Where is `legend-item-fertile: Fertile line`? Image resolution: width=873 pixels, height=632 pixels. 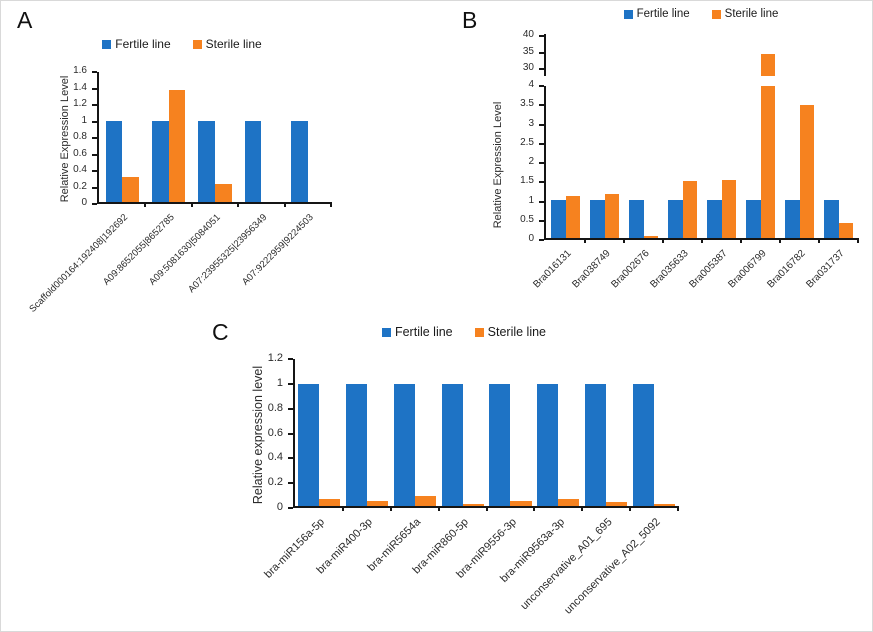
legend-item-fertile: Fertile line is located at coordinates (417, 332).